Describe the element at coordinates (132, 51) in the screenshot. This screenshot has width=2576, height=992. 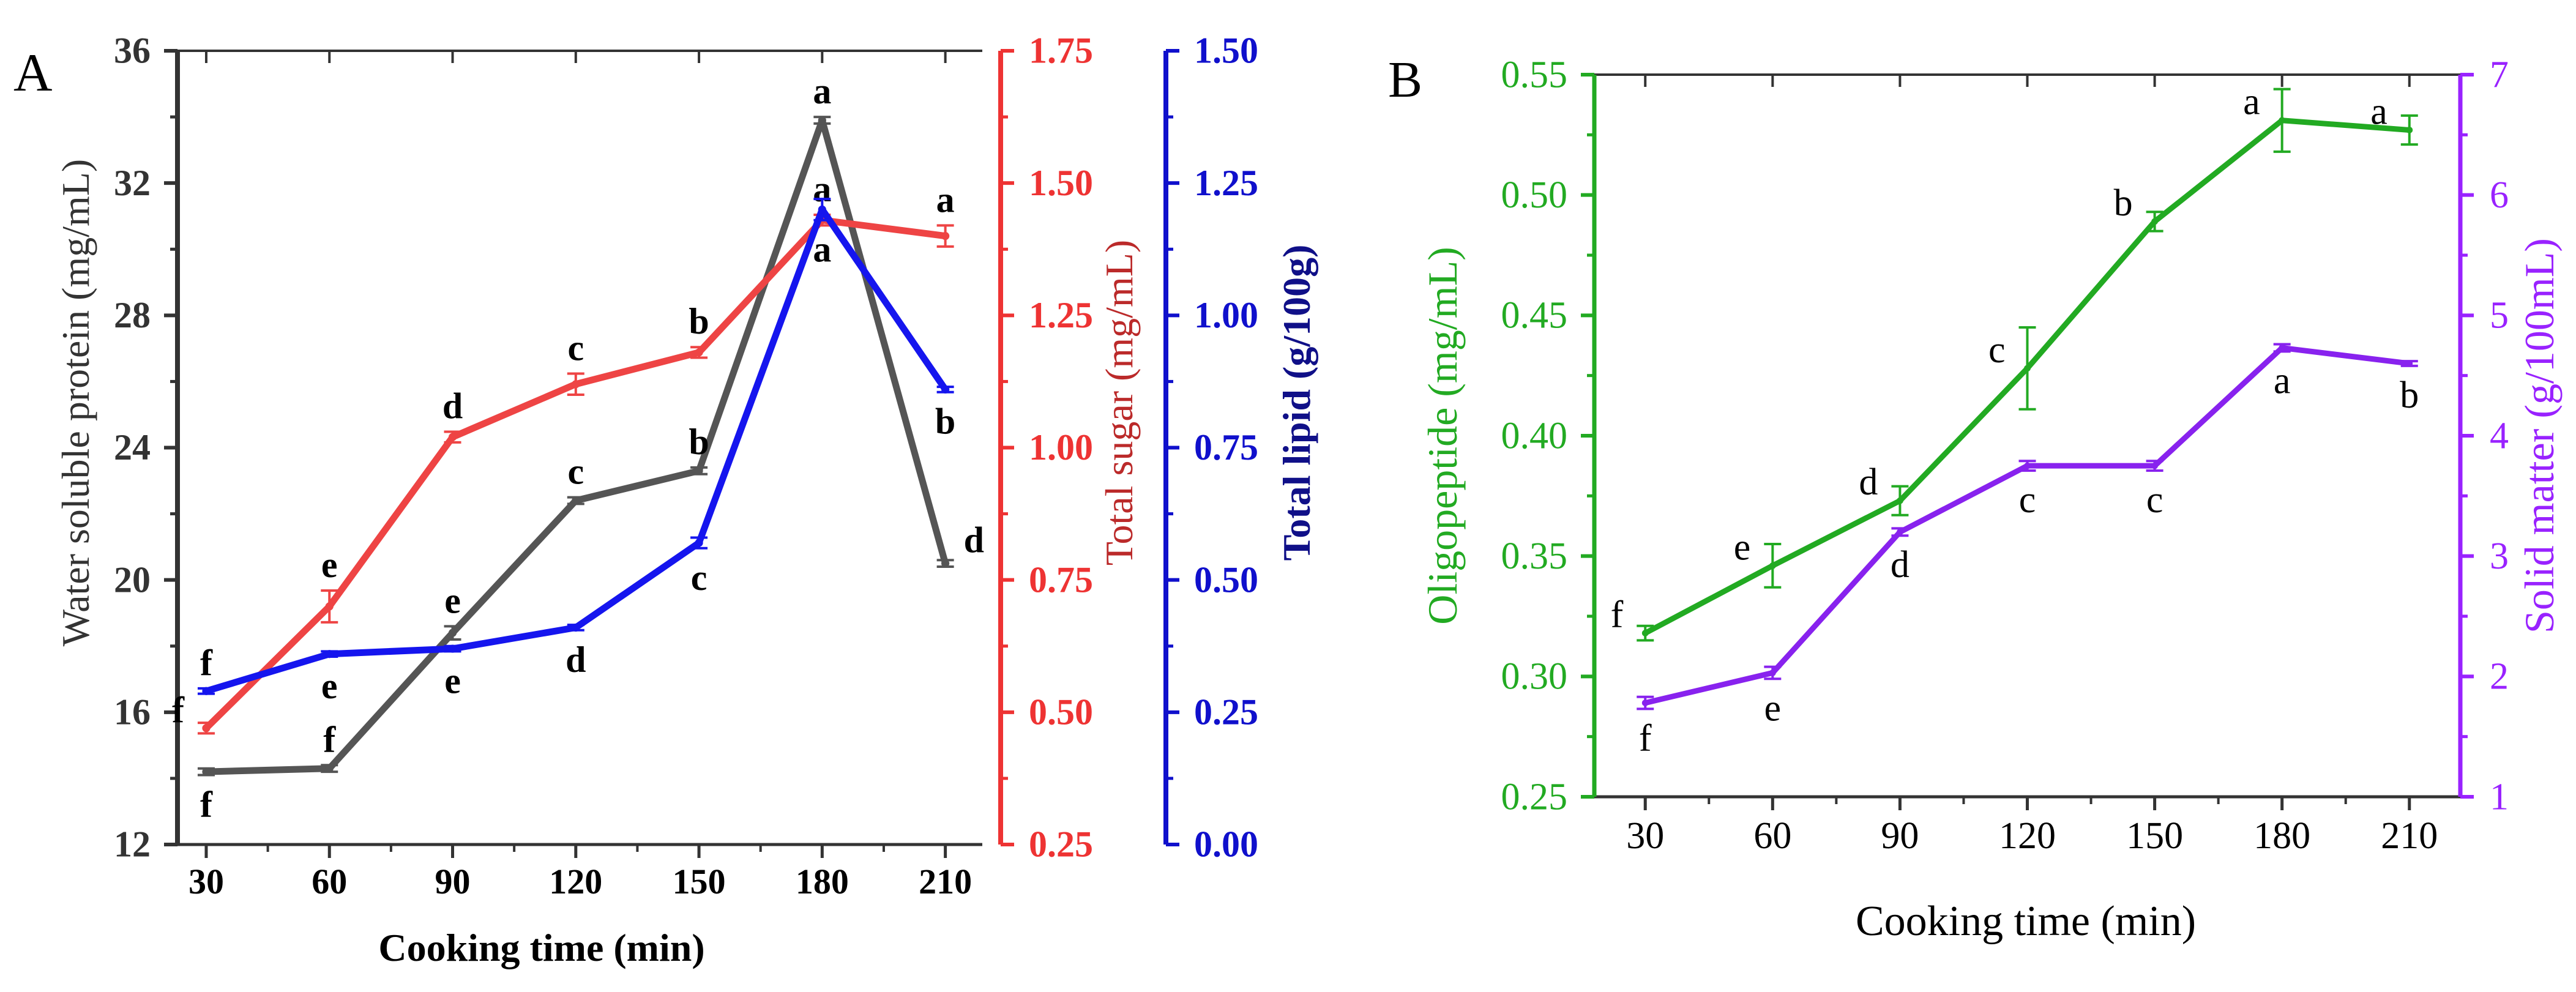
I see `panel-a-protein-tick-label: 36` at that location.